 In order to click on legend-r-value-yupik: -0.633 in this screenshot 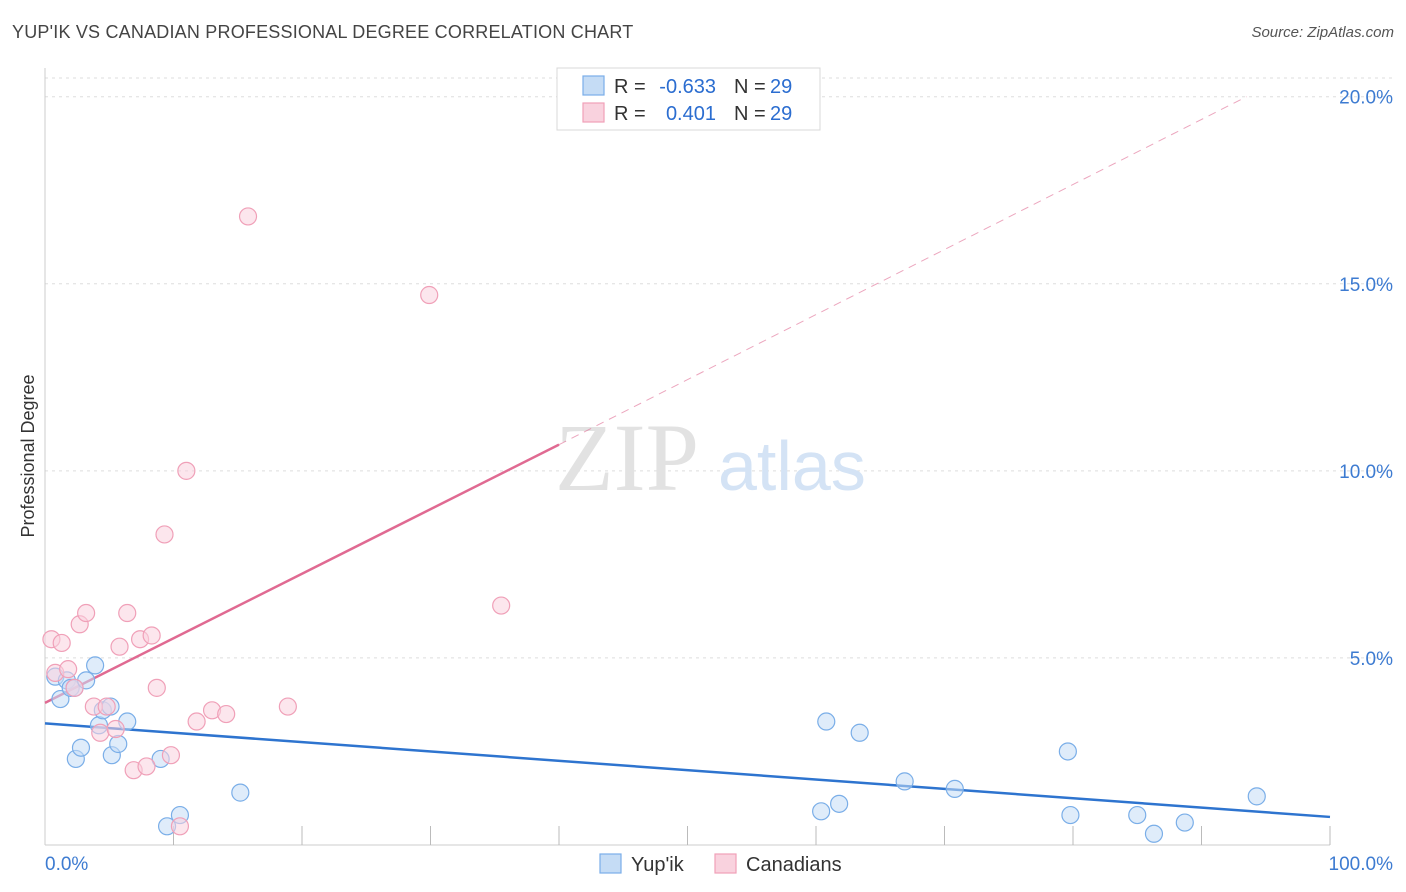, I will do `click(687, 87)`.